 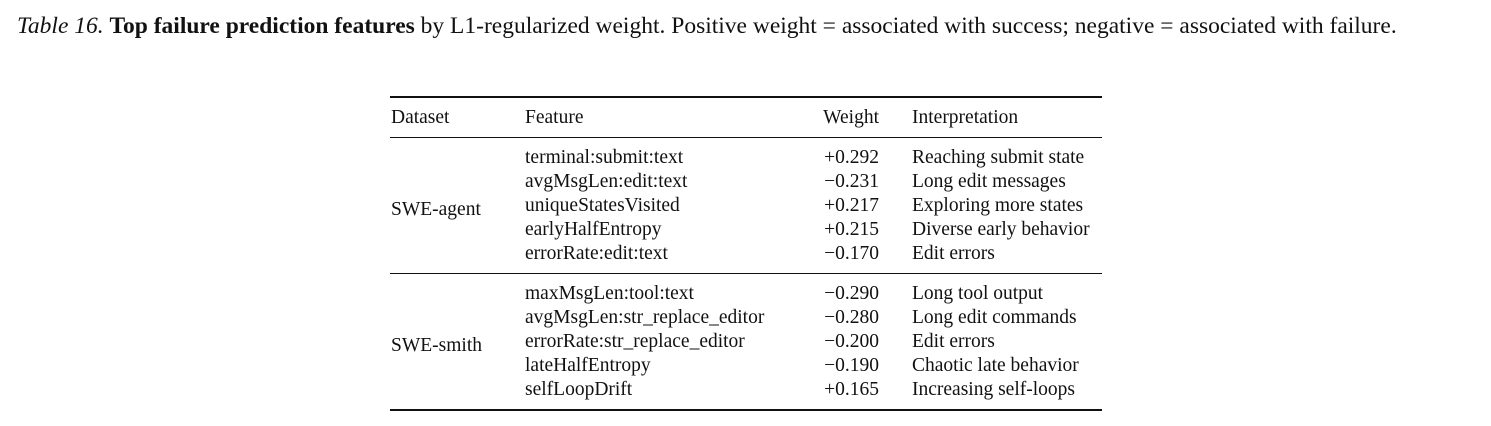 I want to click on table-header: Dataset Feature Weight Interpretation, so click(x=746, y=117).